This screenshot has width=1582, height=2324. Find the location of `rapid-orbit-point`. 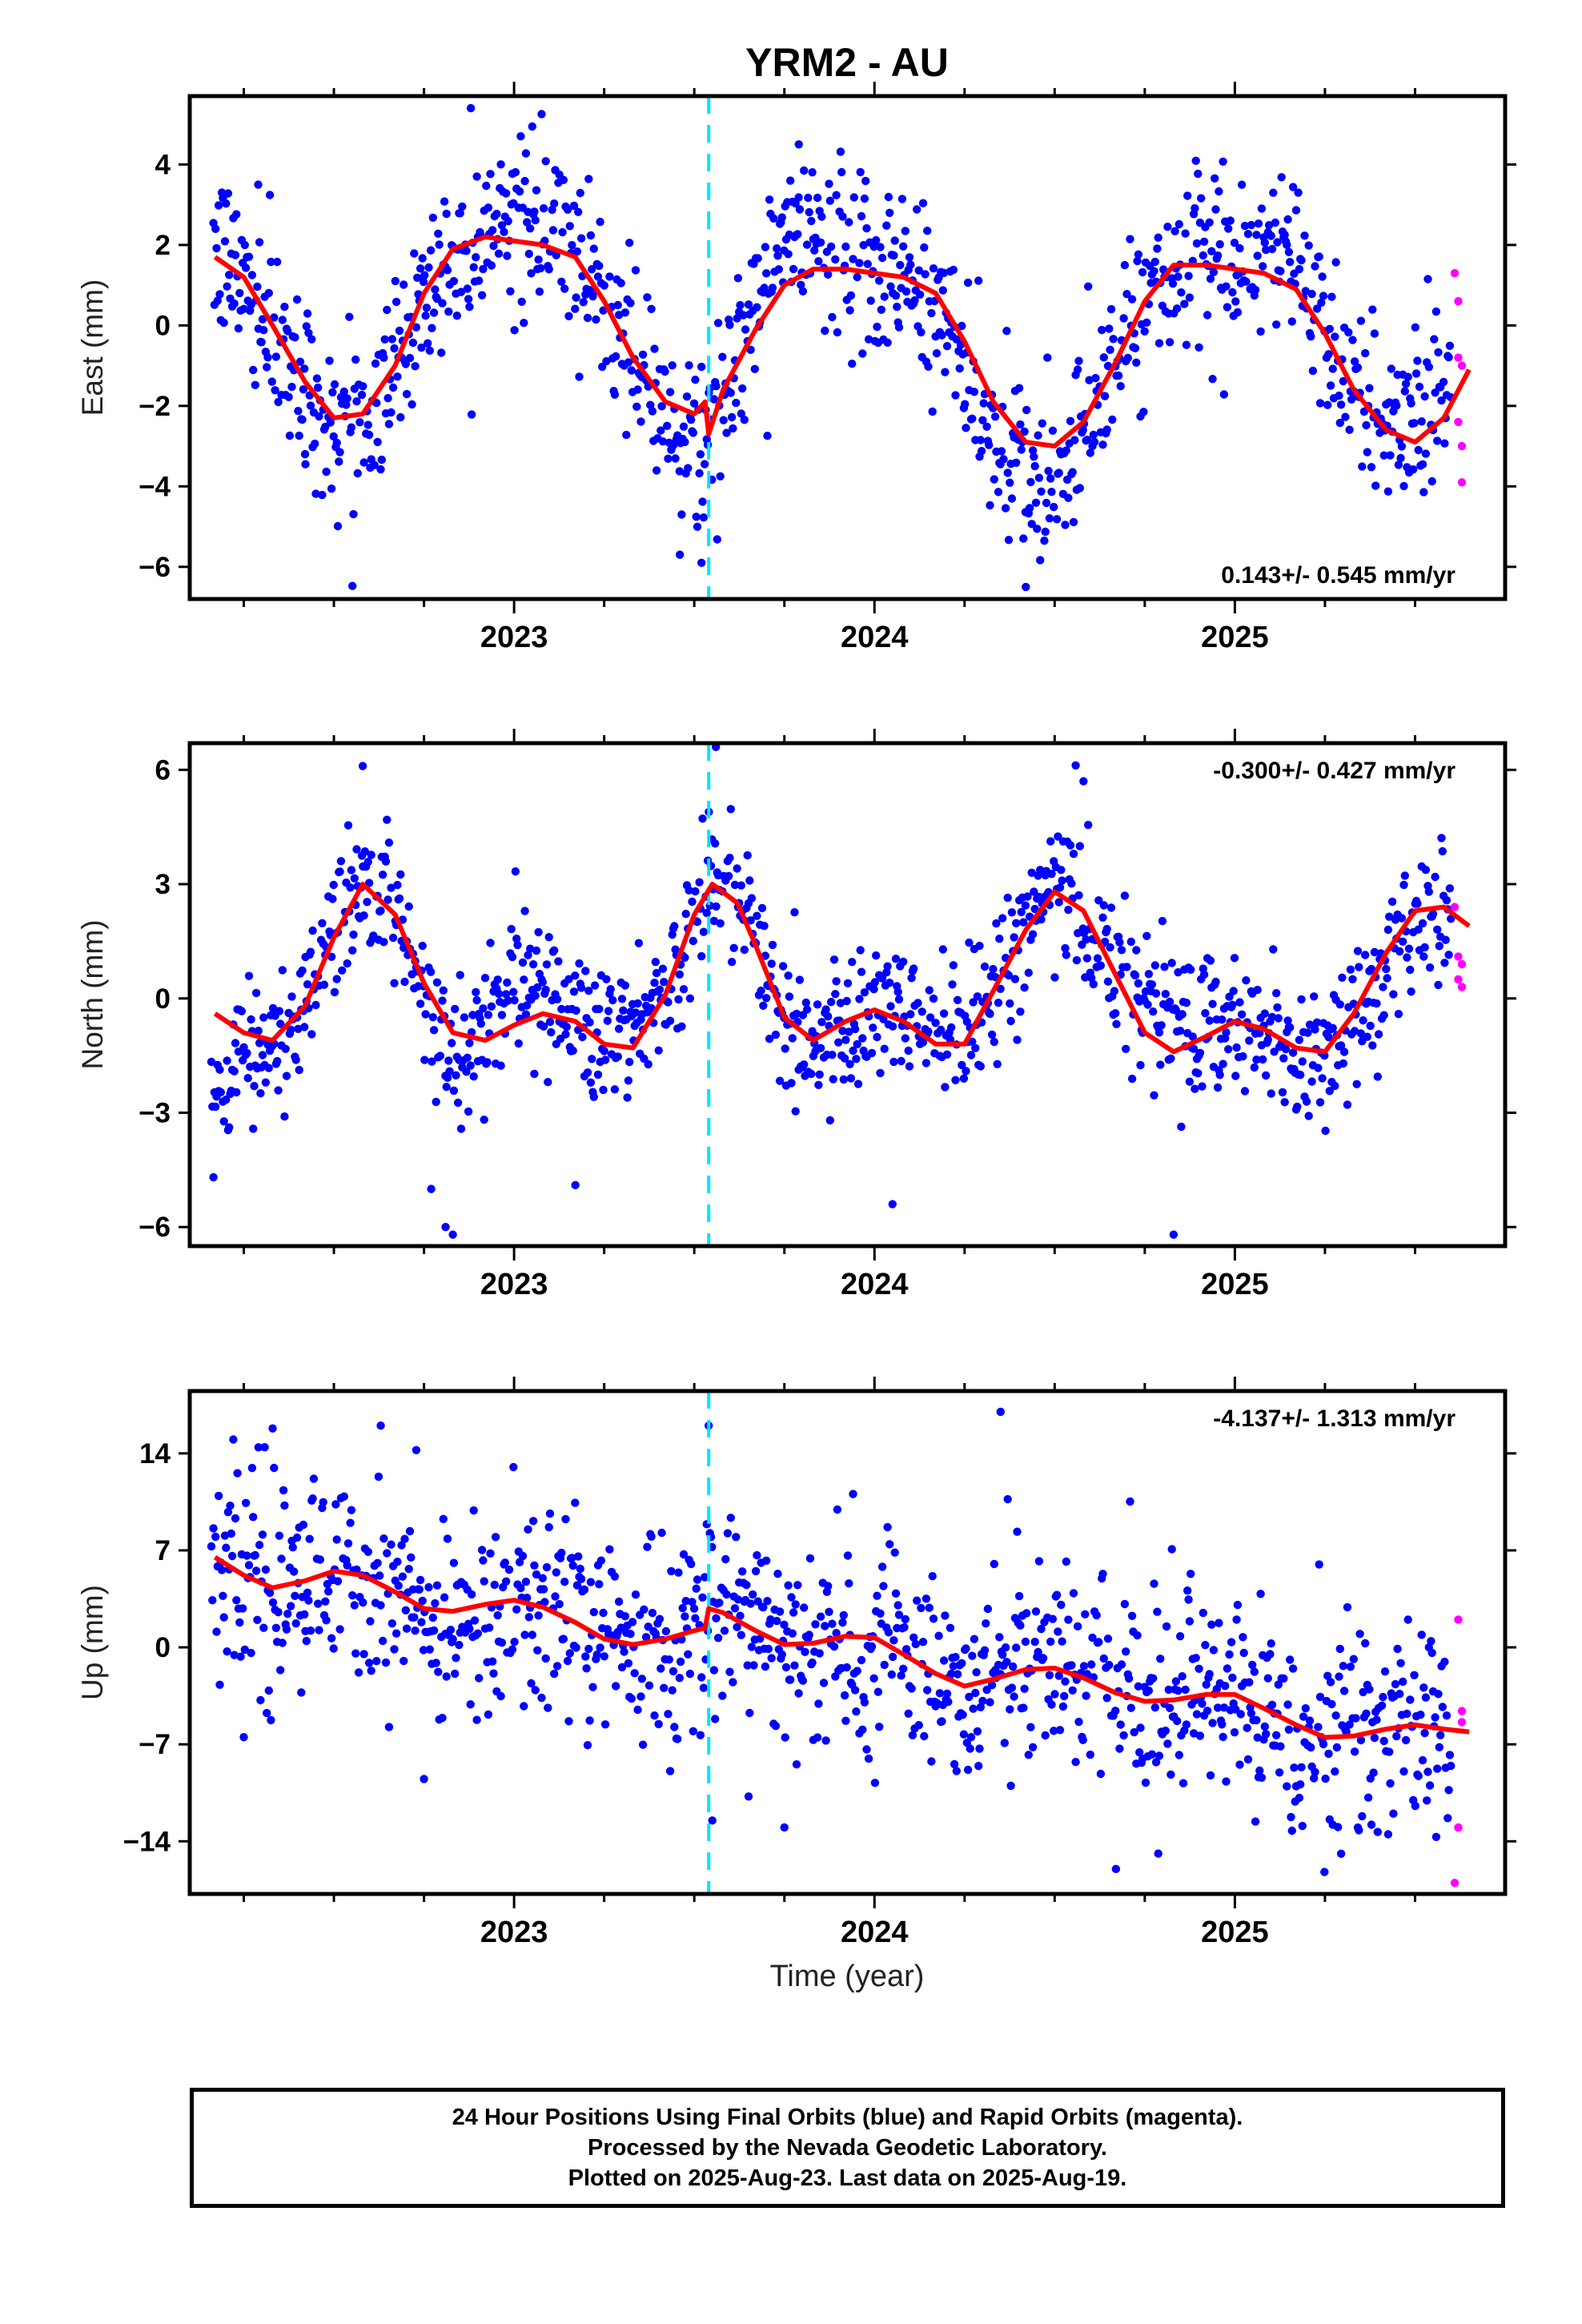

rapid-orbit-point is located at coordinates (1459, 302).